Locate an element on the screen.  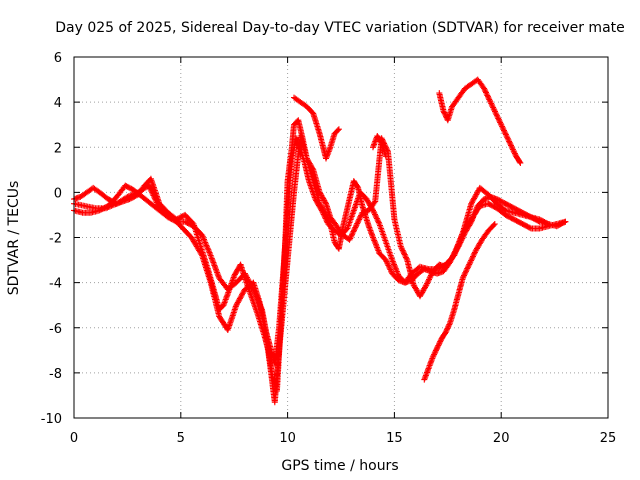
series-4-markers is located at coordinates (316, 128).